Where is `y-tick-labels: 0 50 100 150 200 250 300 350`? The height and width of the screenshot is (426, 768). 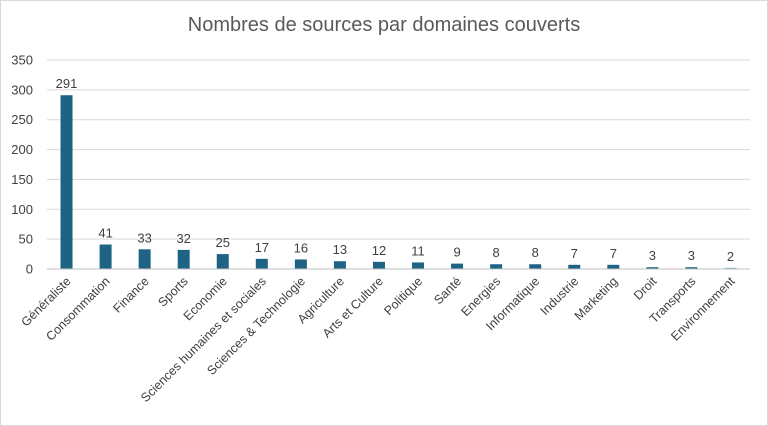
y-tick-labels: 0 50 100 150 200 250 300 350 is located at coordinates (22, 165).